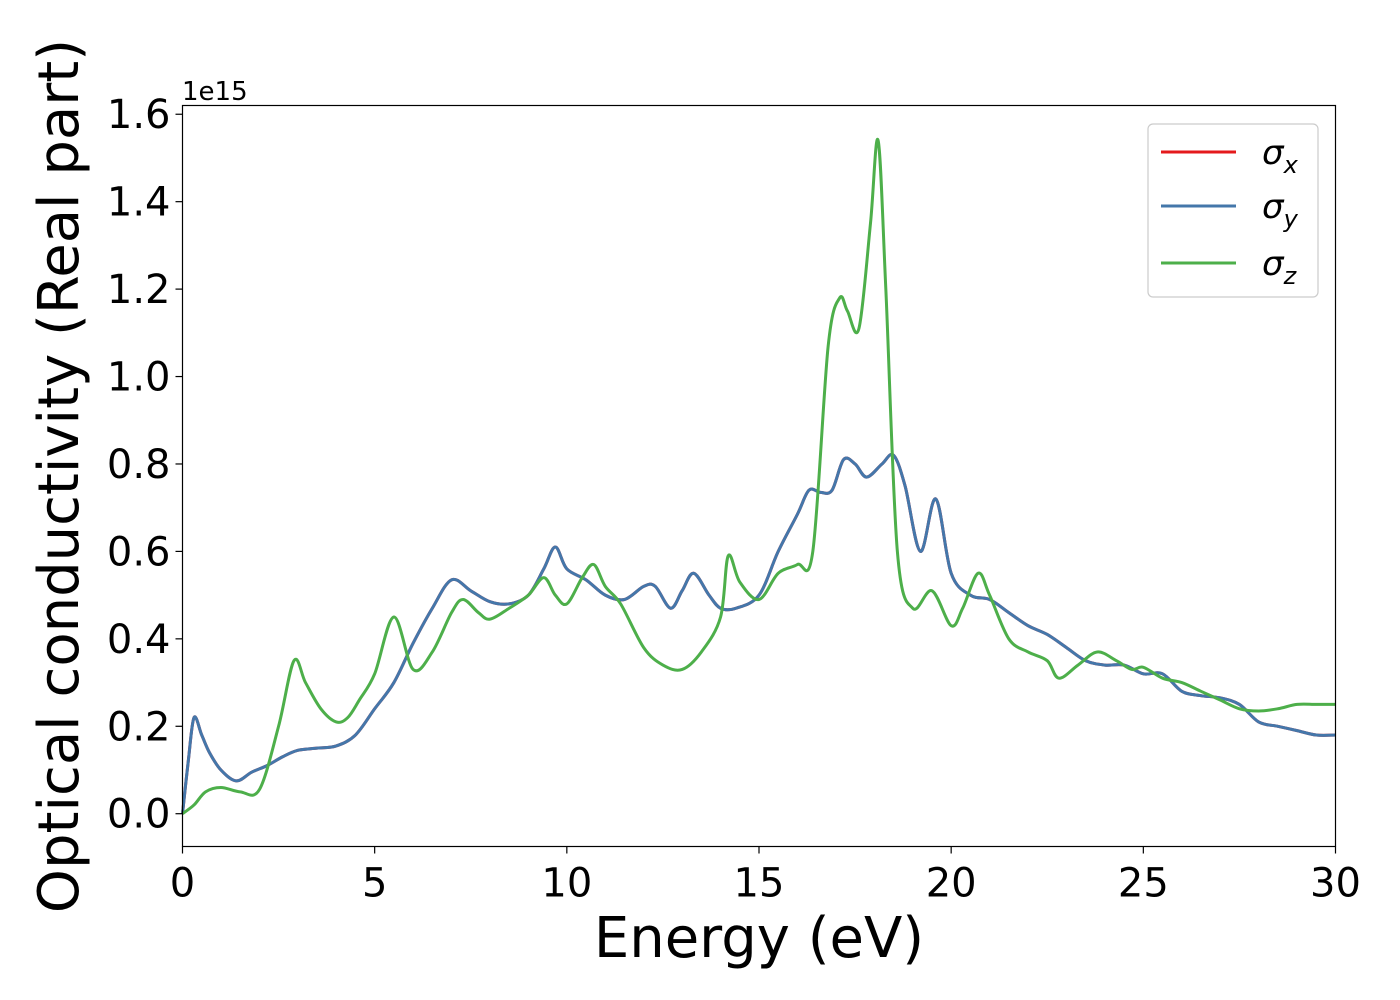  Describe the element at coordinates (139, 203) in the screenshot. I see `y-tick-label: 1.4` at that location.